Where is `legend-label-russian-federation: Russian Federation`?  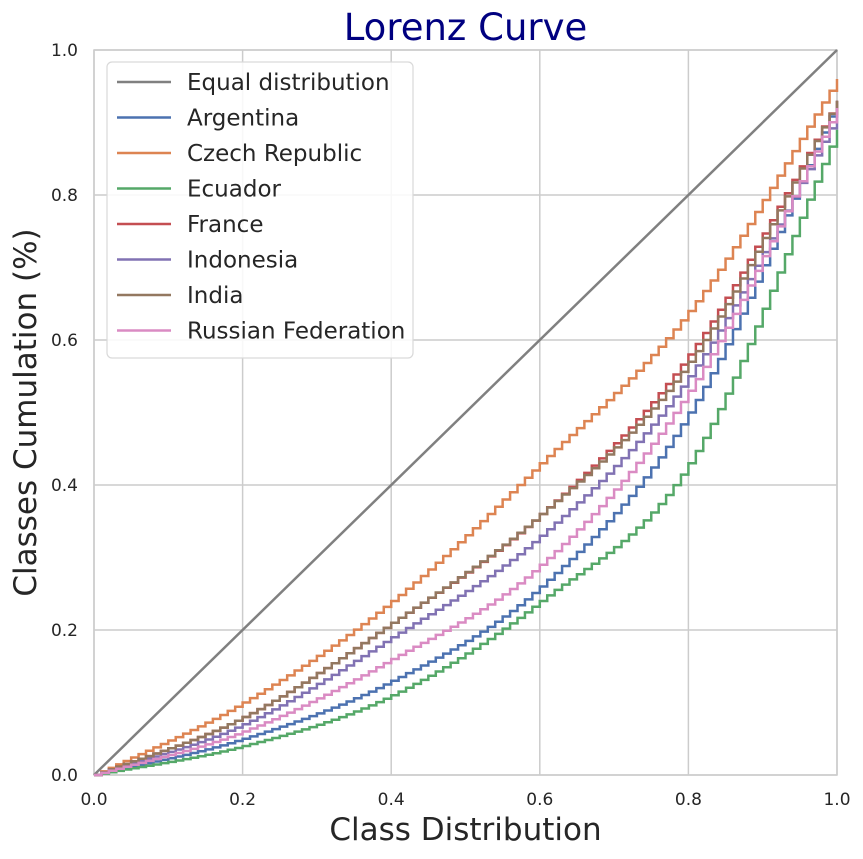 legend-label-russian-federation: Russian Federation is located at coordinates (296, 332).